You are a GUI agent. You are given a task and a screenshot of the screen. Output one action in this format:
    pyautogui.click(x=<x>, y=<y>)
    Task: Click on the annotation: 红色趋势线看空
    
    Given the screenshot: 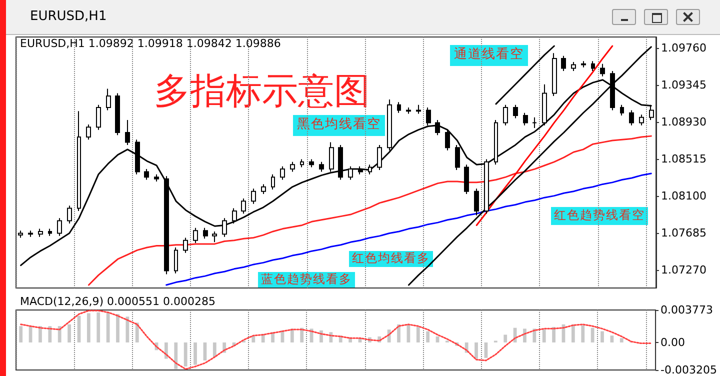 What is the action you would take?
    pyautogui.click(x=599, y=216)
    